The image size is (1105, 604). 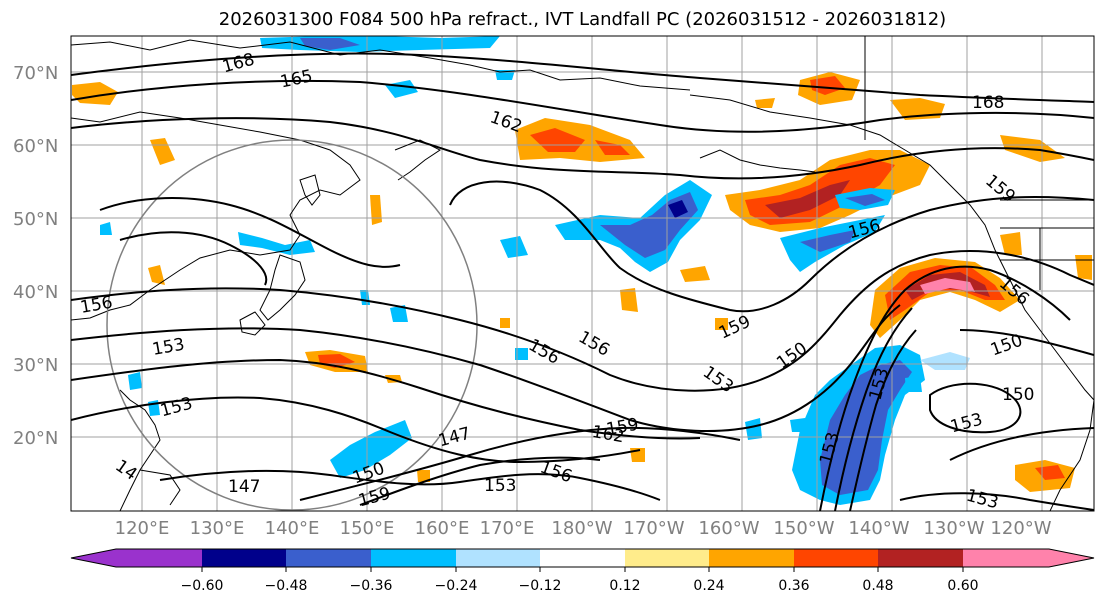 What do you see at coordinates (540, 586) in the screenshot?
I see `colorbar-tick-label: −0.12` at bounding box center [540, 586].